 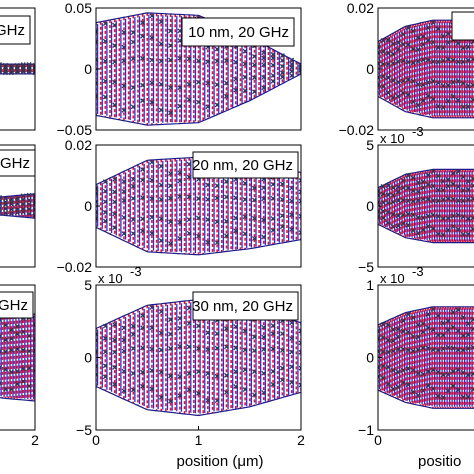 I want to click on panel-left-bottom: 2 5 GHz, so click(x=19, y=366).